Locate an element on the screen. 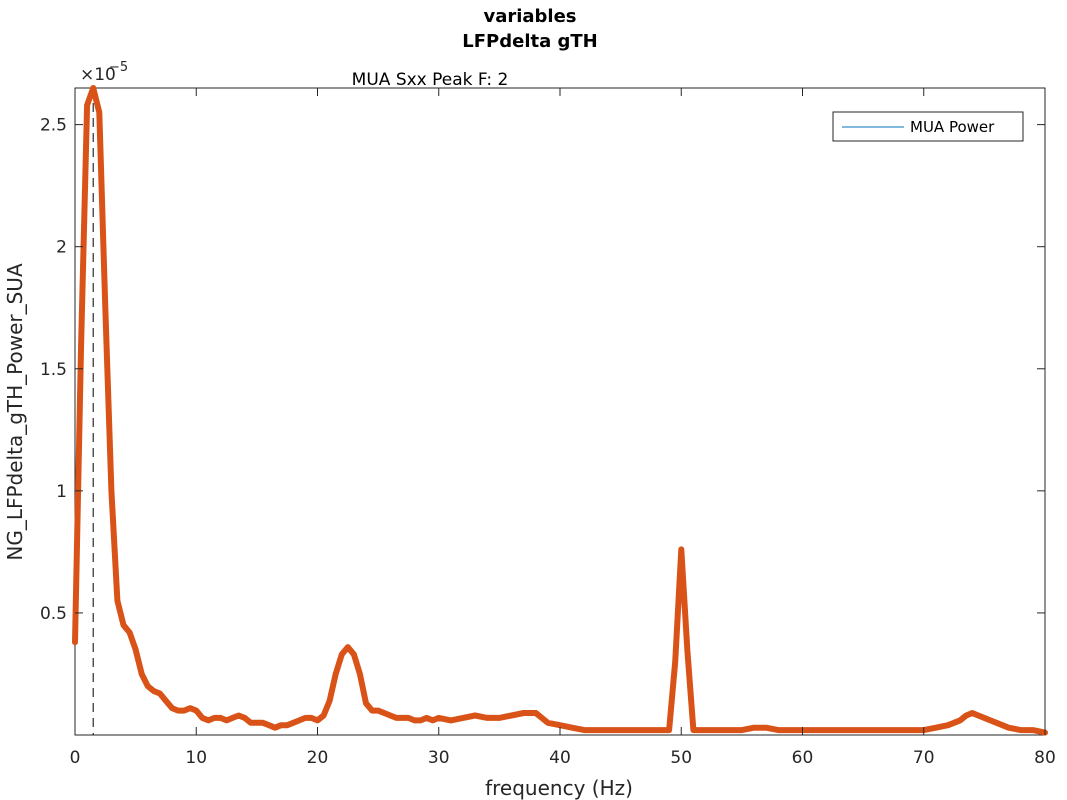 Image resolution: width=1067 pixels, height=800 pixels. axes-title: MUA Sxx Peak F: 2 is located at coordinates (430, 80).